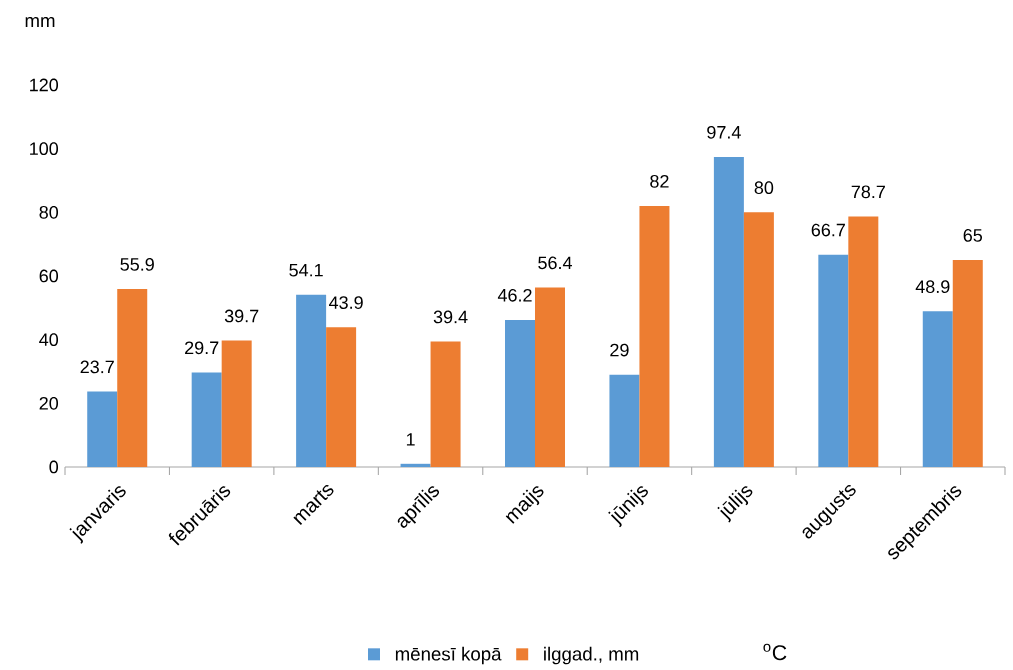  Describe the element at coordinates (659, 181) in the screenshot. I see `data-label: 82` at that location.